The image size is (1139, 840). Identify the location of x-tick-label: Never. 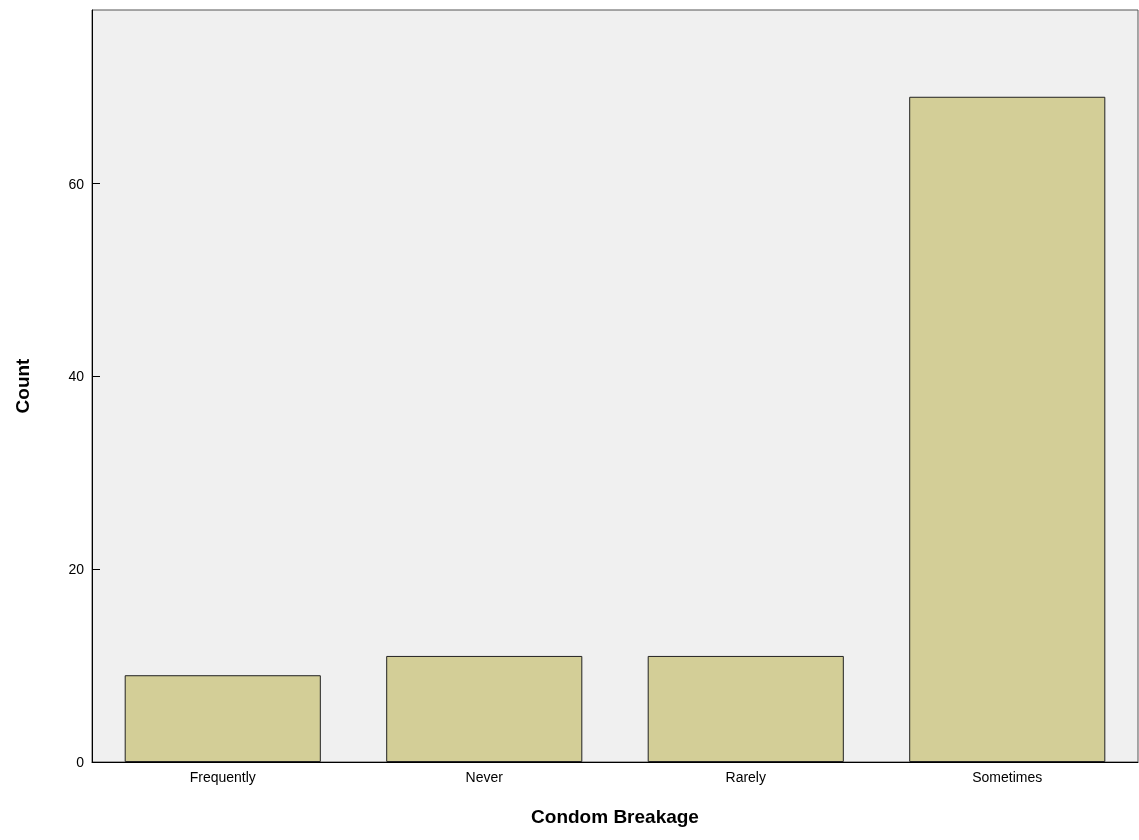
(484, 777).